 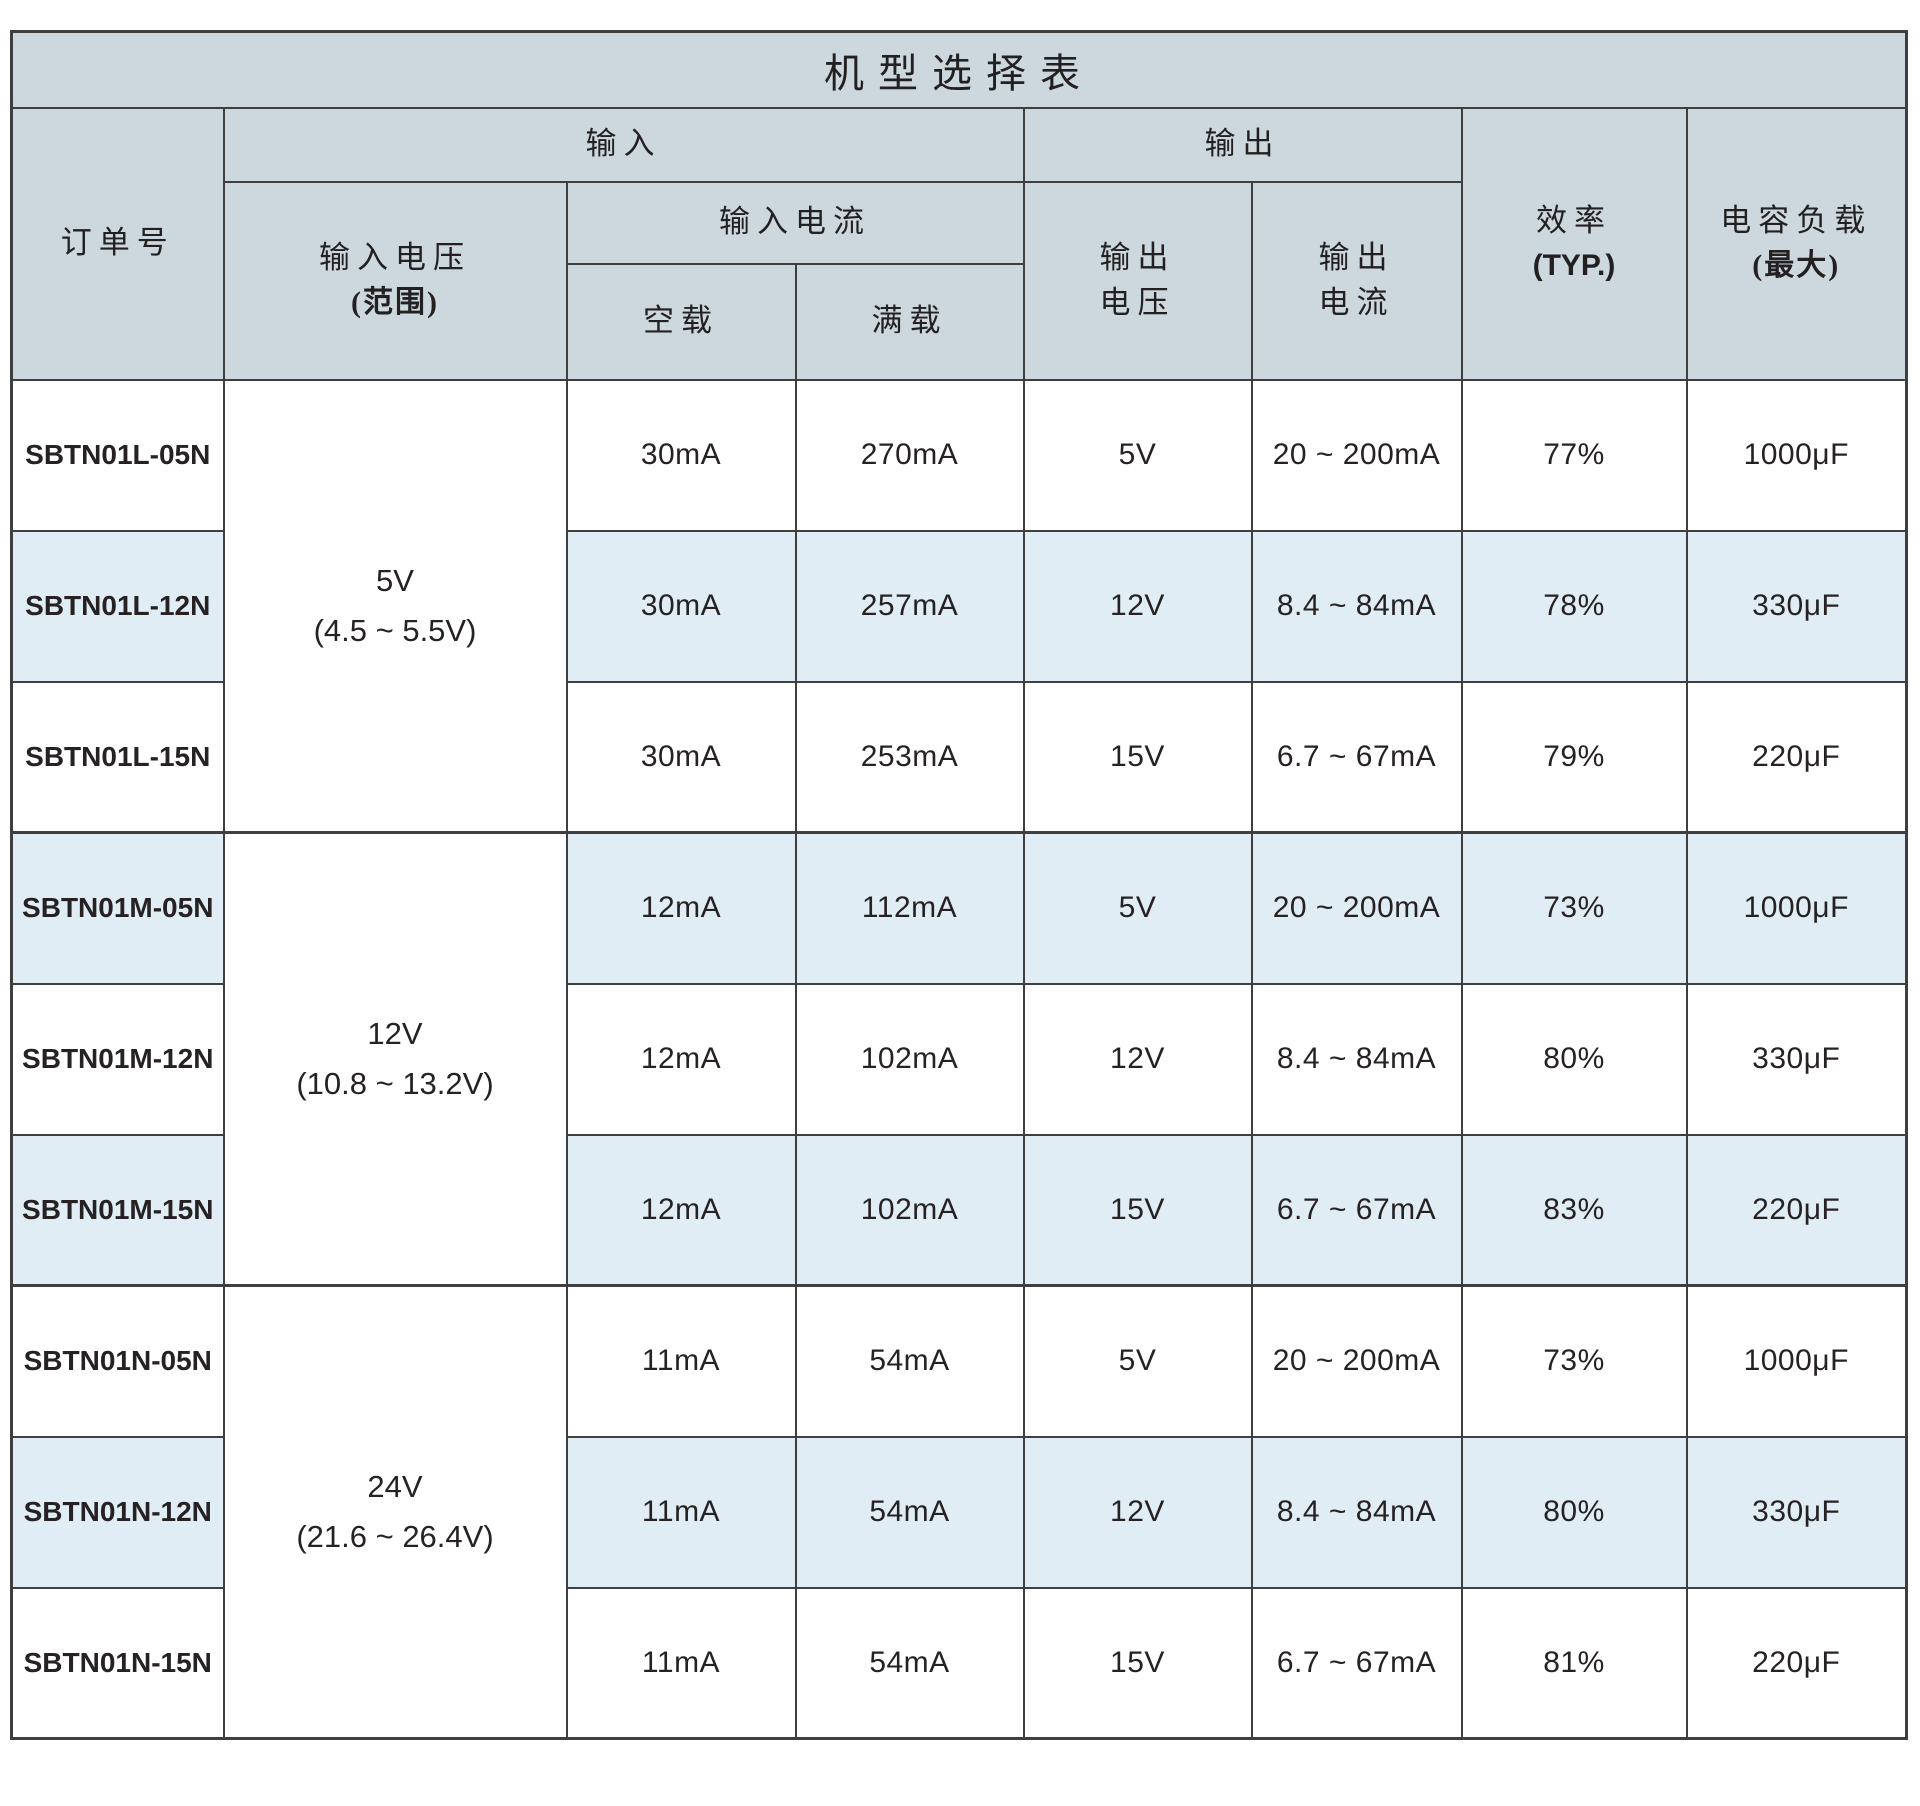 I want to click on cell-full-load: 112mA, so click(x=909, y=908).